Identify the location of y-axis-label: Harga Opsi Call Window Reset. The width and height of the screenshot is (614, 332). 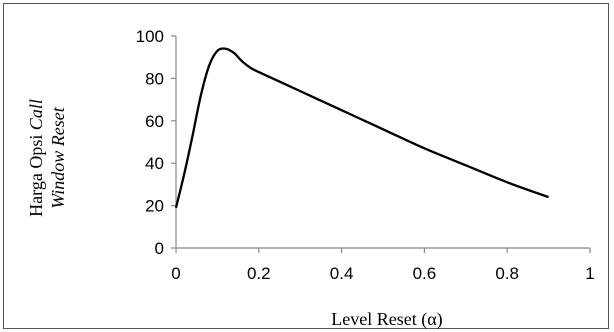
(47, 158).